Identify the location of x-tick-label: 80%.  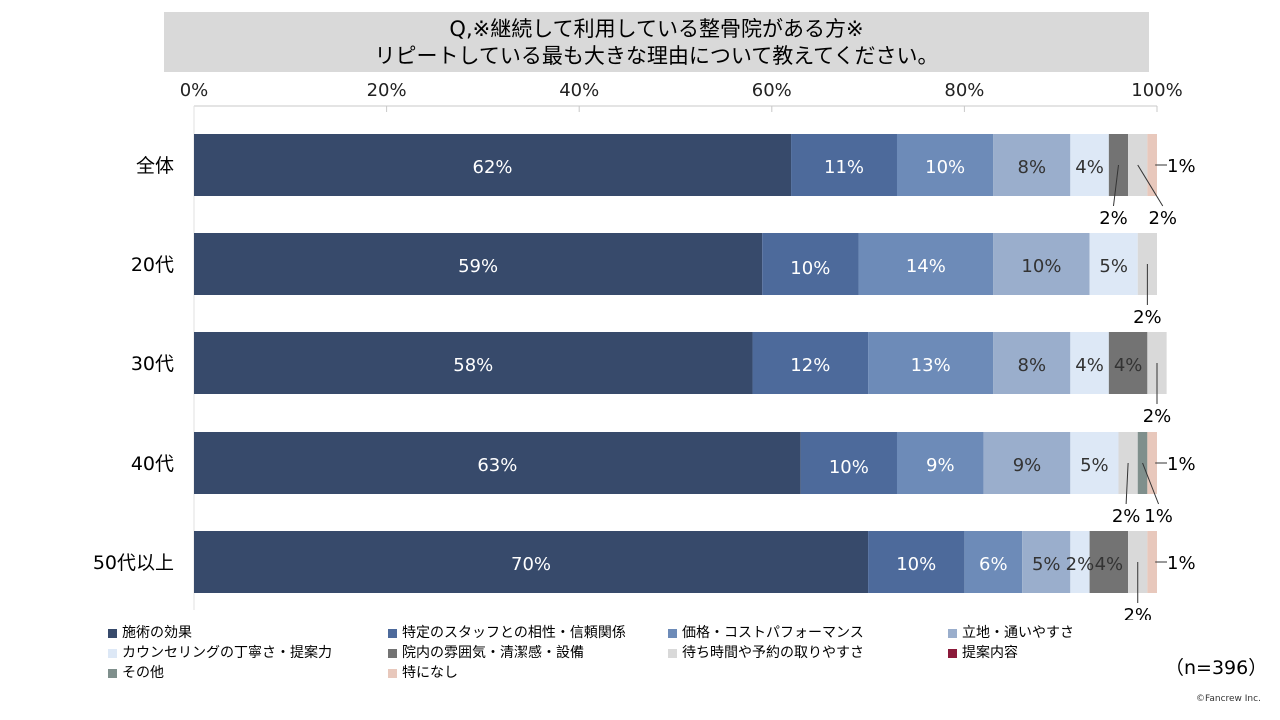
(964, 90).